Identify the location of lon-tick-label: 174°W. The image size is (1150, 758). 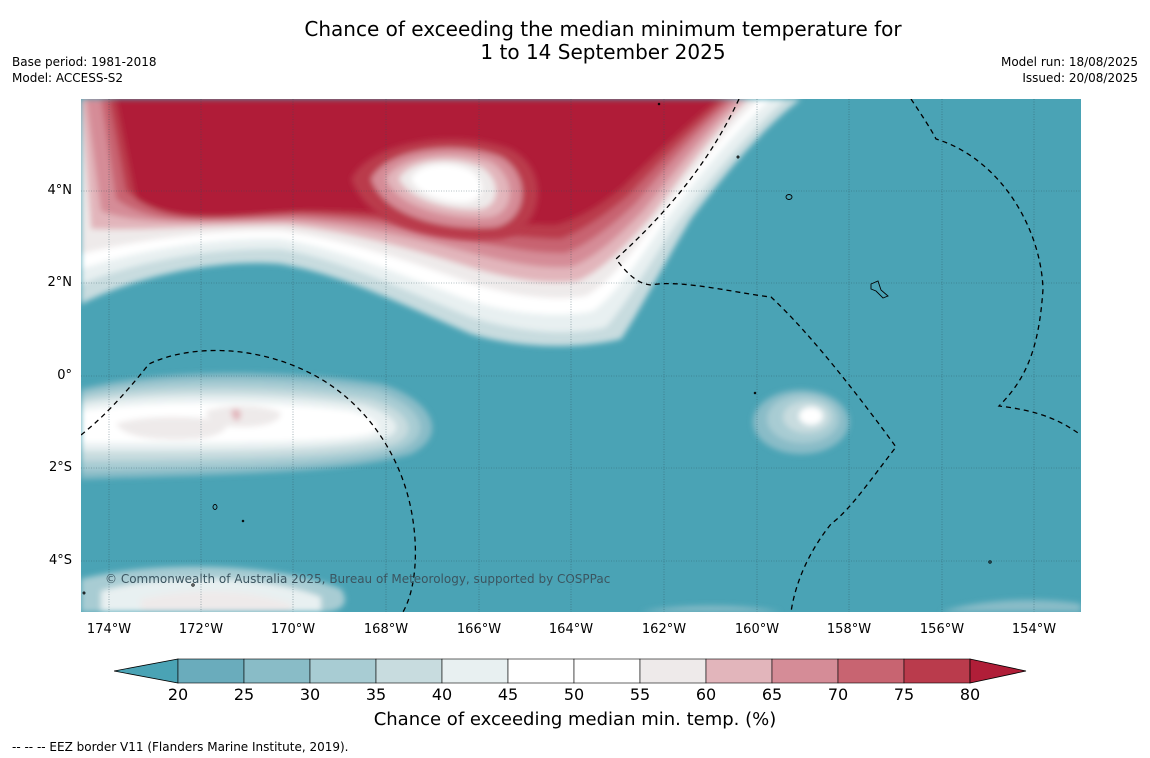
(109, 629).